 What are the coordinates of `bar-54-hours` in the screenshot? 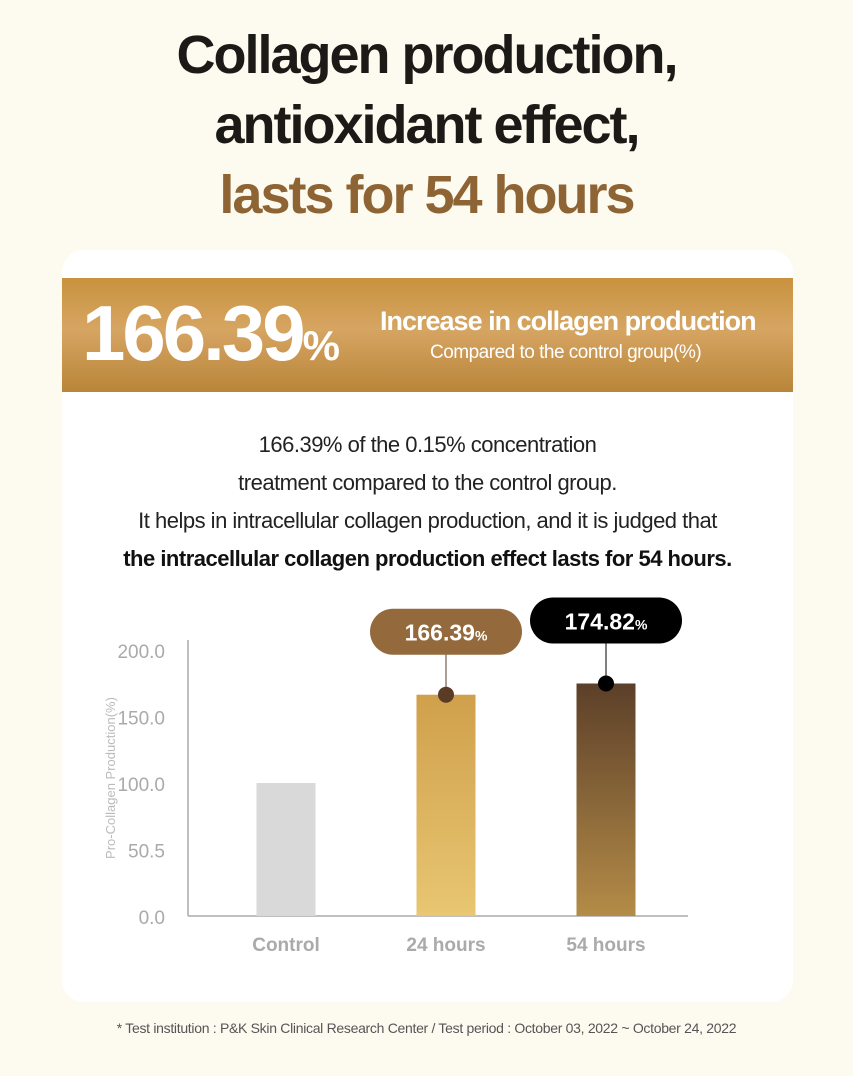 It's located at (606, 799).